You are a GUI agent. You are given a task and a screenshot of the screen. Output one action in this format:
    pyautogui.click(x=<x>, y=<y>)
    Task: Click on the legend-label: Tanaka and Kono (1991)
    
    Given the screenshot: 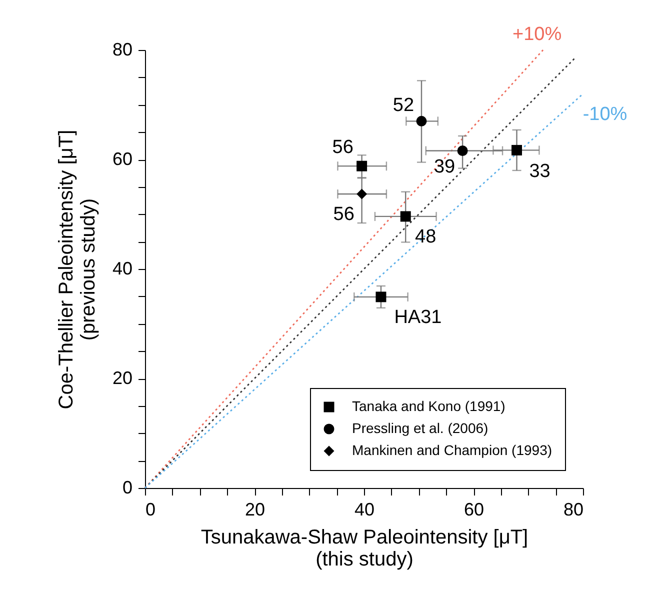 What is the action you would take?
    pyautogui.click(x=429, y=406)
    